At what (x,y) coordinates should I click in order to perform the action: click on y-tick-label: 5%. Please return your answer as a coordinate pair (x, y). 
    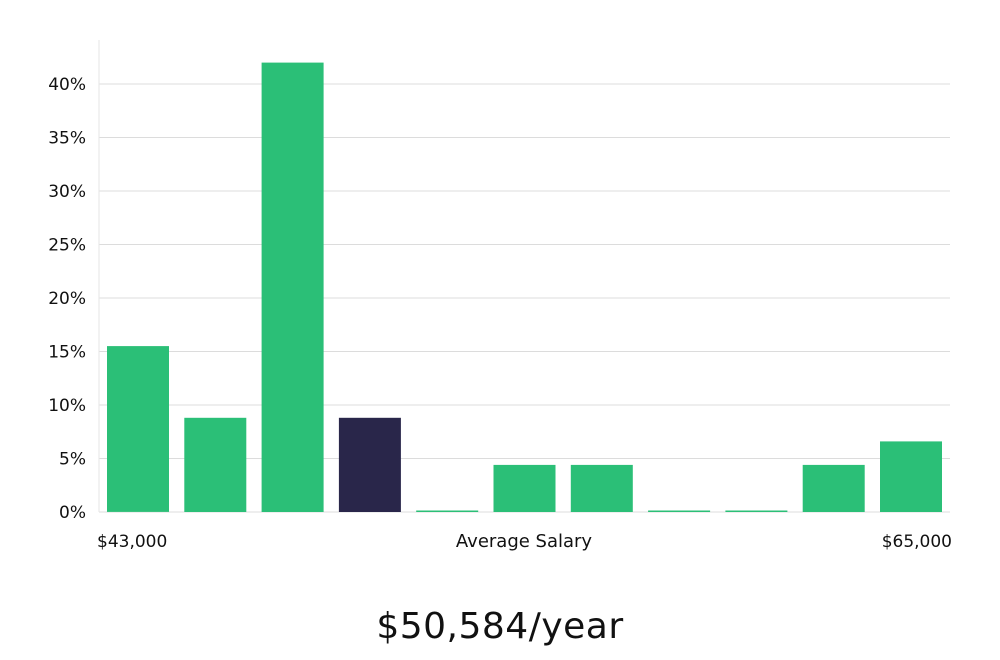
    Looking at the image, I should click on (72, 460).